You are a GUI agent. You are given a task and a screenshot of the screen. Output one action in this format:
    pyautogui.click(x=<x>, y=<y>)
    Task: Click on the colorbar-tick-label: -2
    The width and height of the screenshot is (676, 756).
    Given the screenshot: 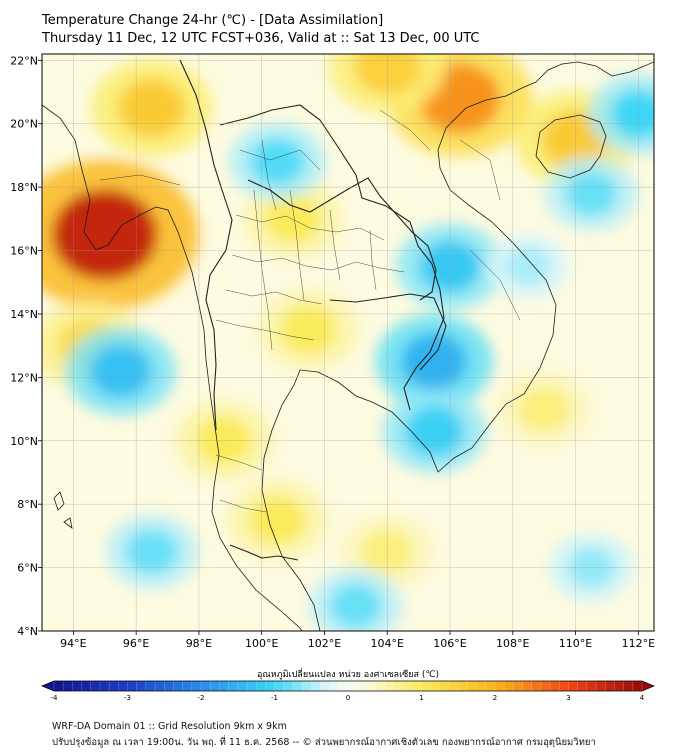 What is the action you would take?
    pyautogui.click(x=201, y=698)
    